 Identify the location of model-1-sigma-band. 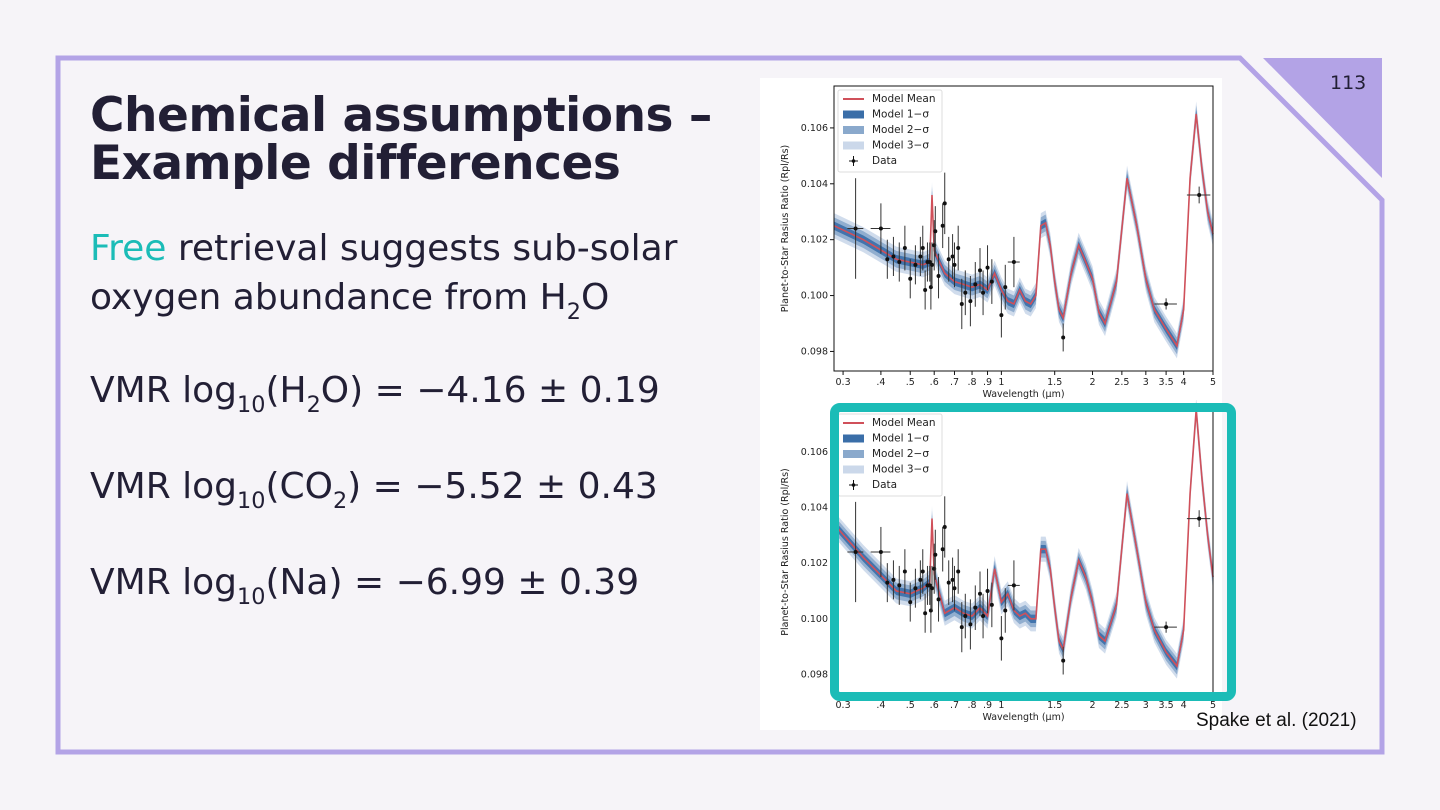
(1023, 538).